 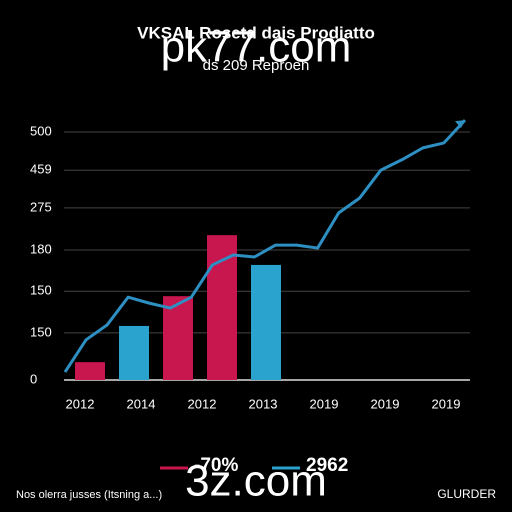 What do you see at coordinates (41, 130) in the screenshot?
I see `y-tick-label: 500` at bounding box center [41, 130].